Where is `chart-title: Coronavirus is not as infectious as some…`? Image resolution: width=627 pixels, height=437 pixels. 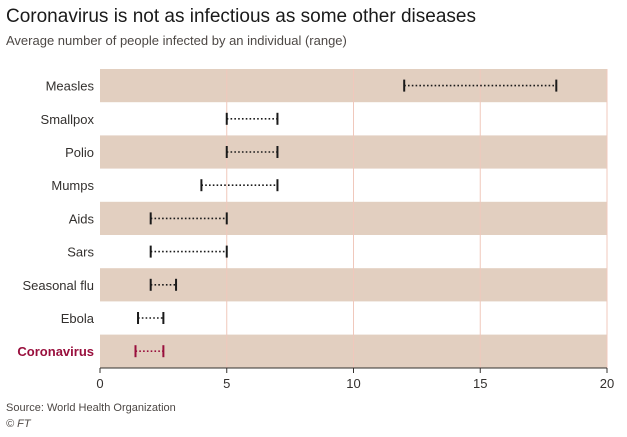 chart-title: Coronavirus is not as infectious as some… is located at coordinates (241, 16).